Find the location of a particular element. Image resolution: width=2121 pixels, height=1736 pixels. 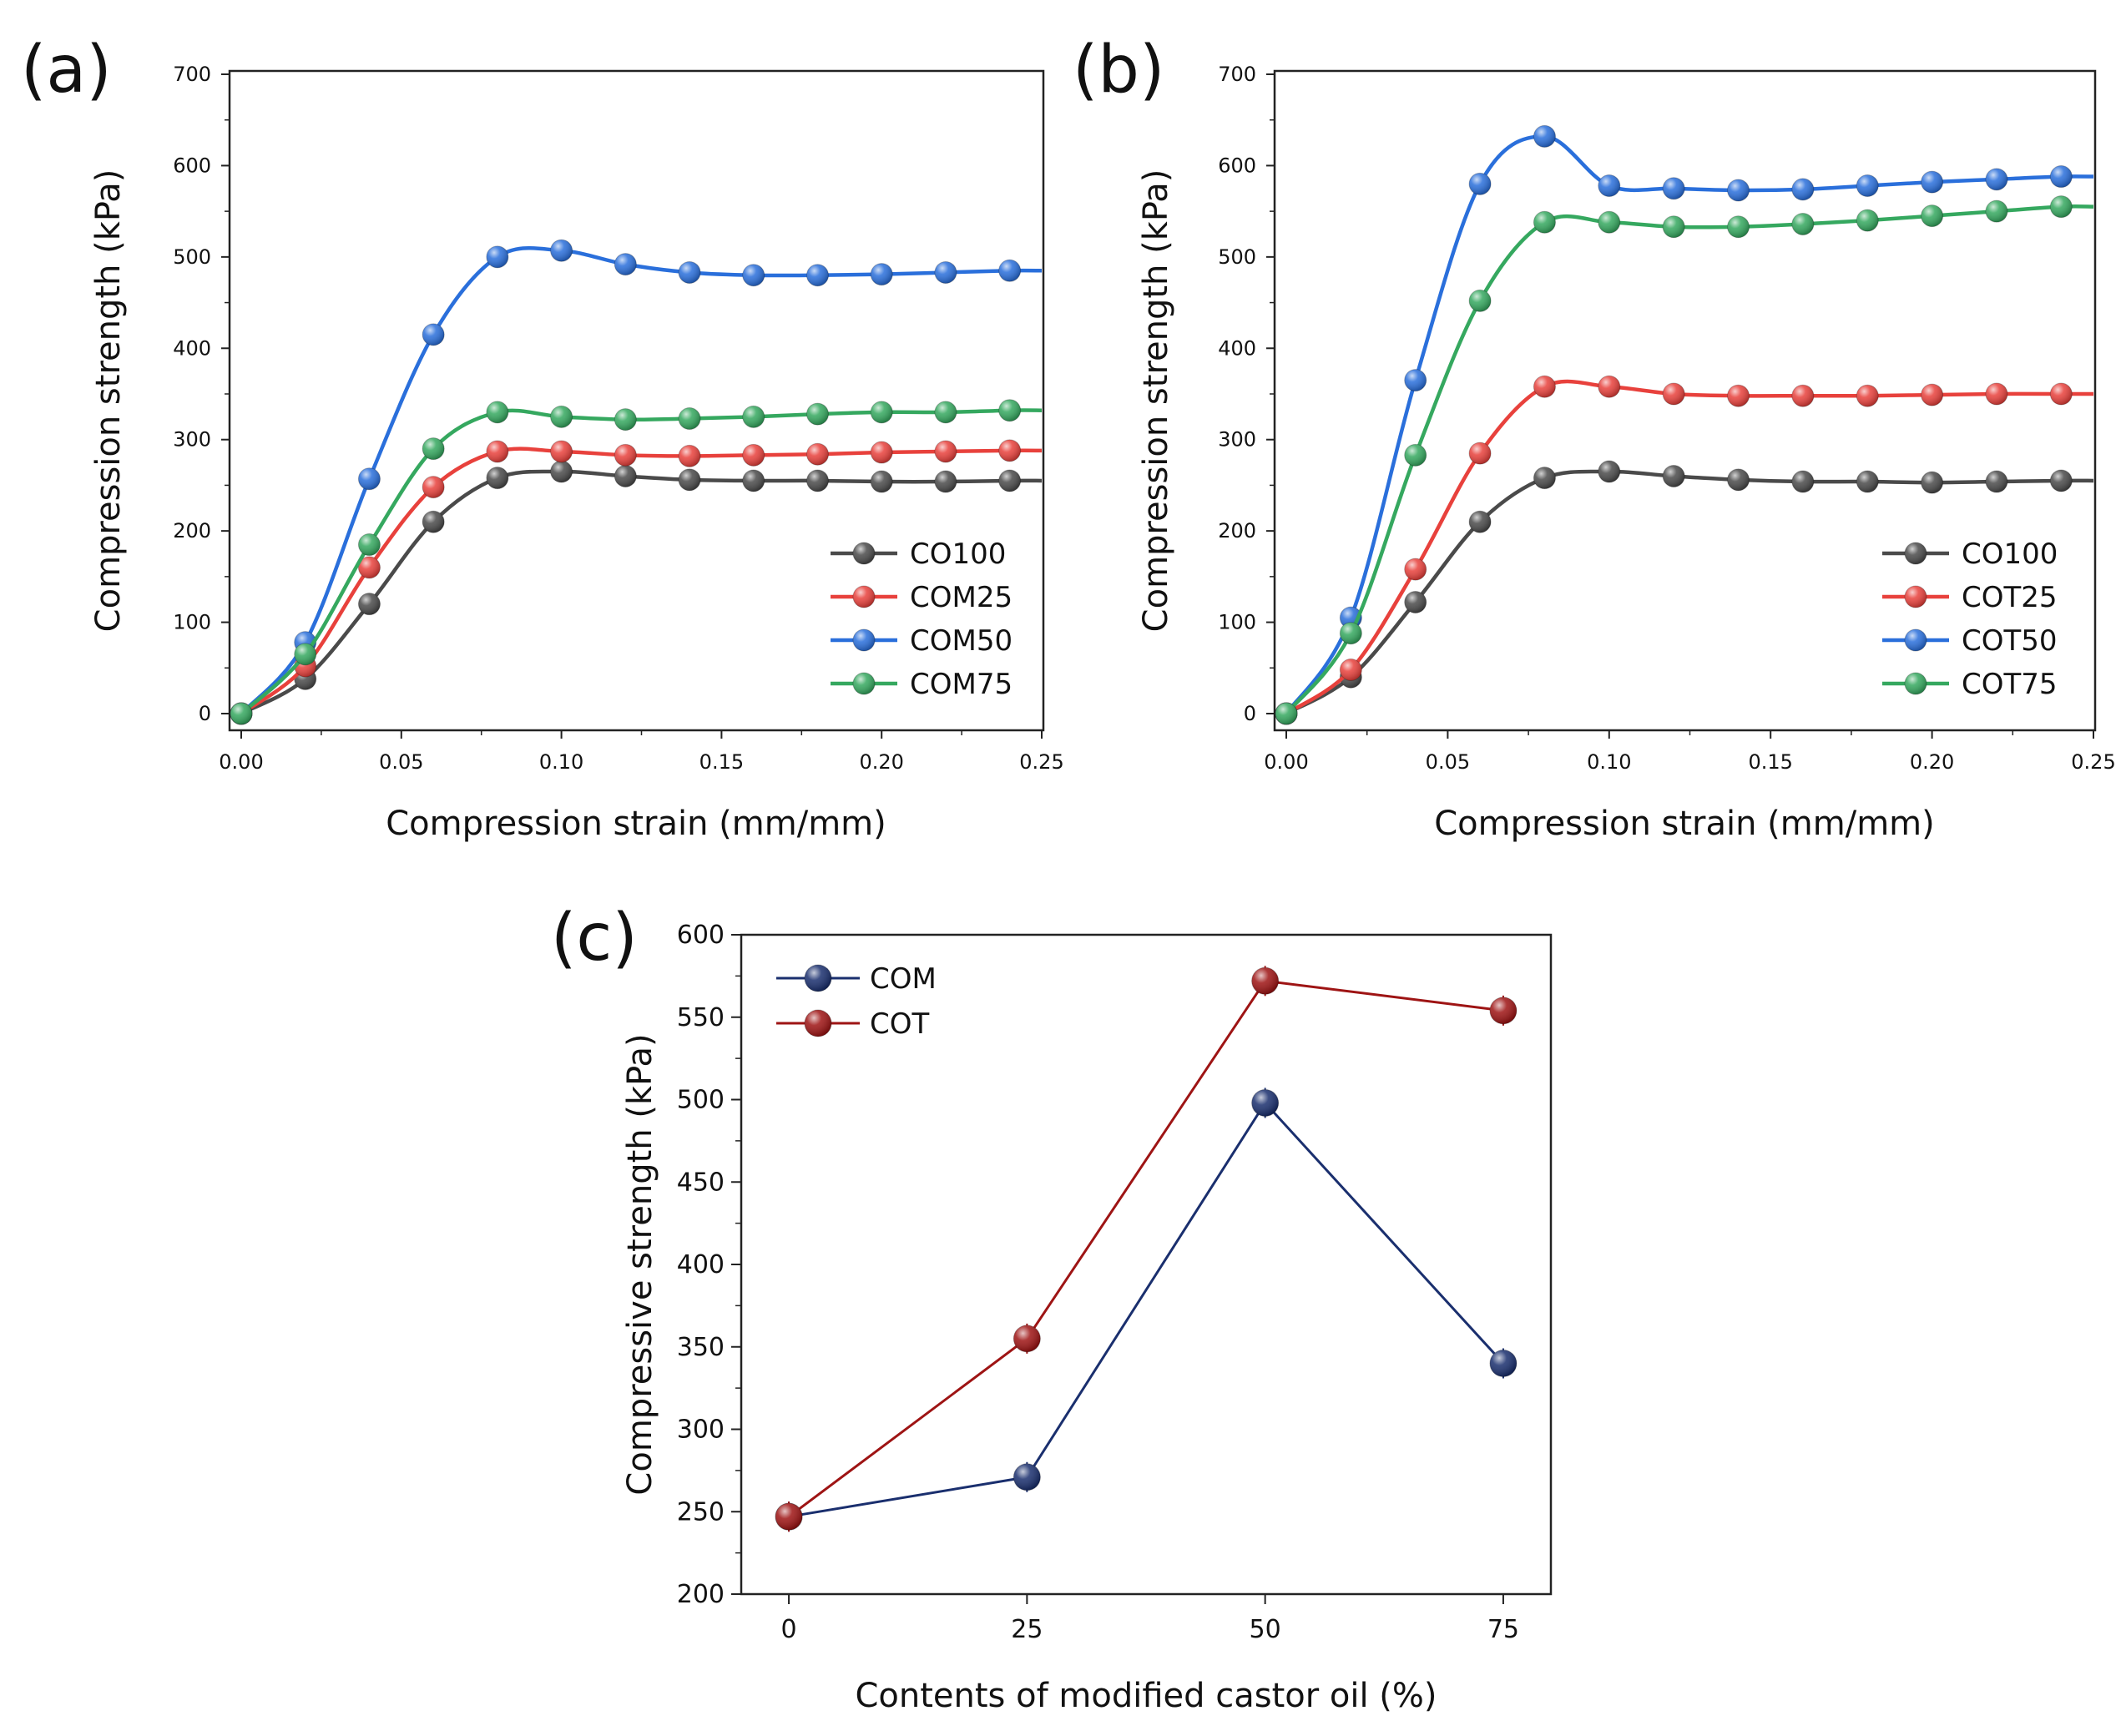

panel-a-legend-label: COM50 is located at coordinates (961, 641).